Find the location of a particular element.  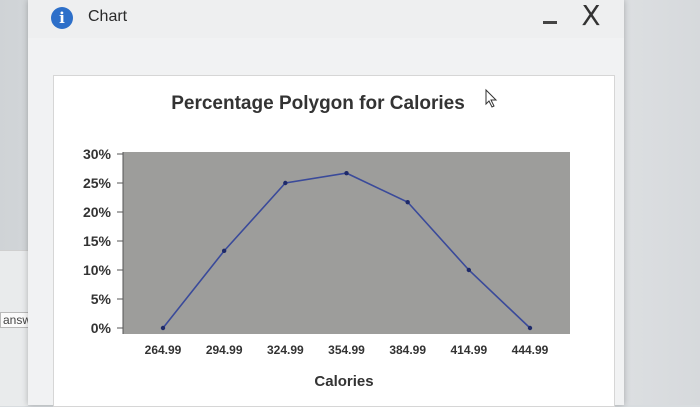

y-tick-label: 30% is located at coordinates (97, 154).